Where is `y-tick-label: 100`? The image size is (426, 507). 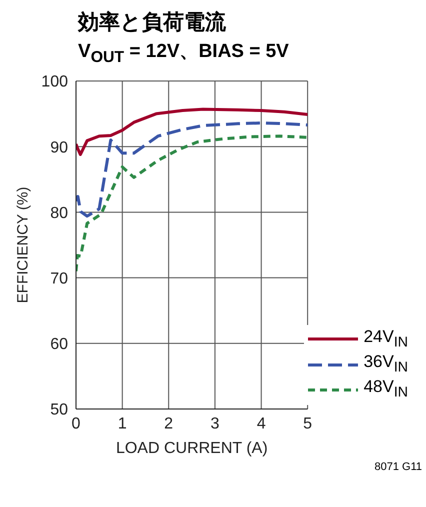
y-tick-label: 100 is located at coordinates (54, 81).